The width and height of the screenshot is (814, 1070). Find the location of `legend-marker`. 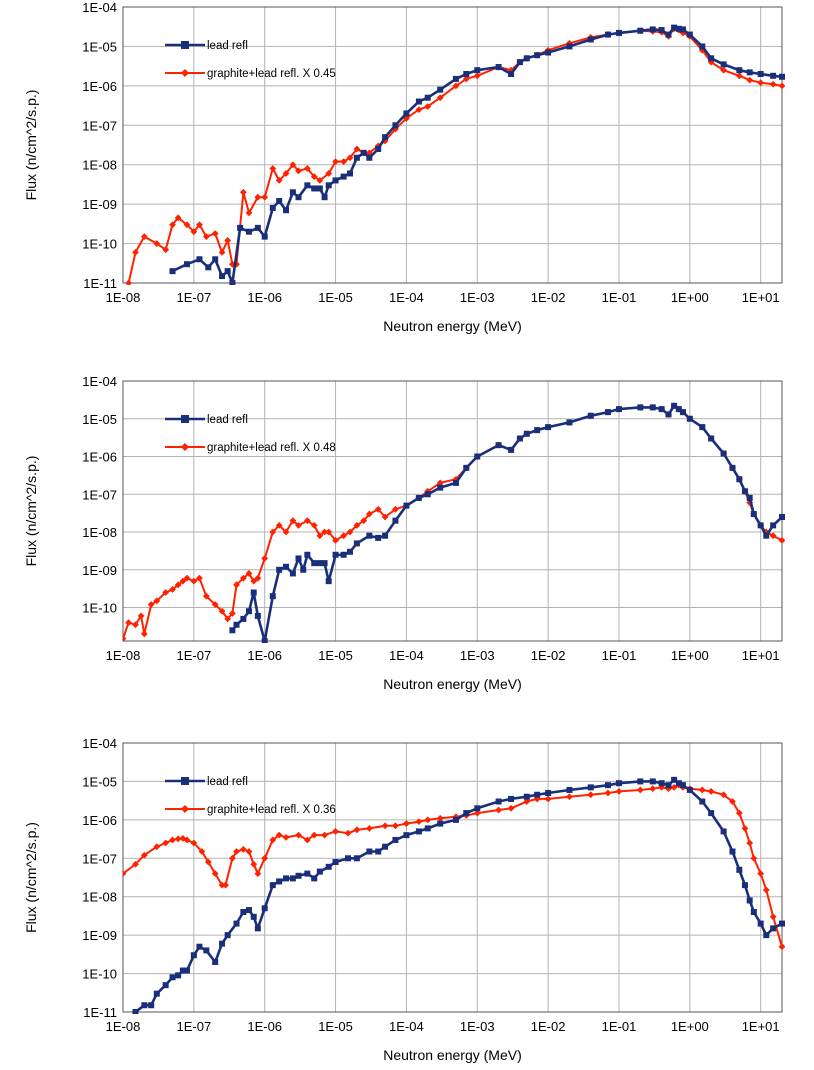

legend-marker is located at coordinates (185, 73).